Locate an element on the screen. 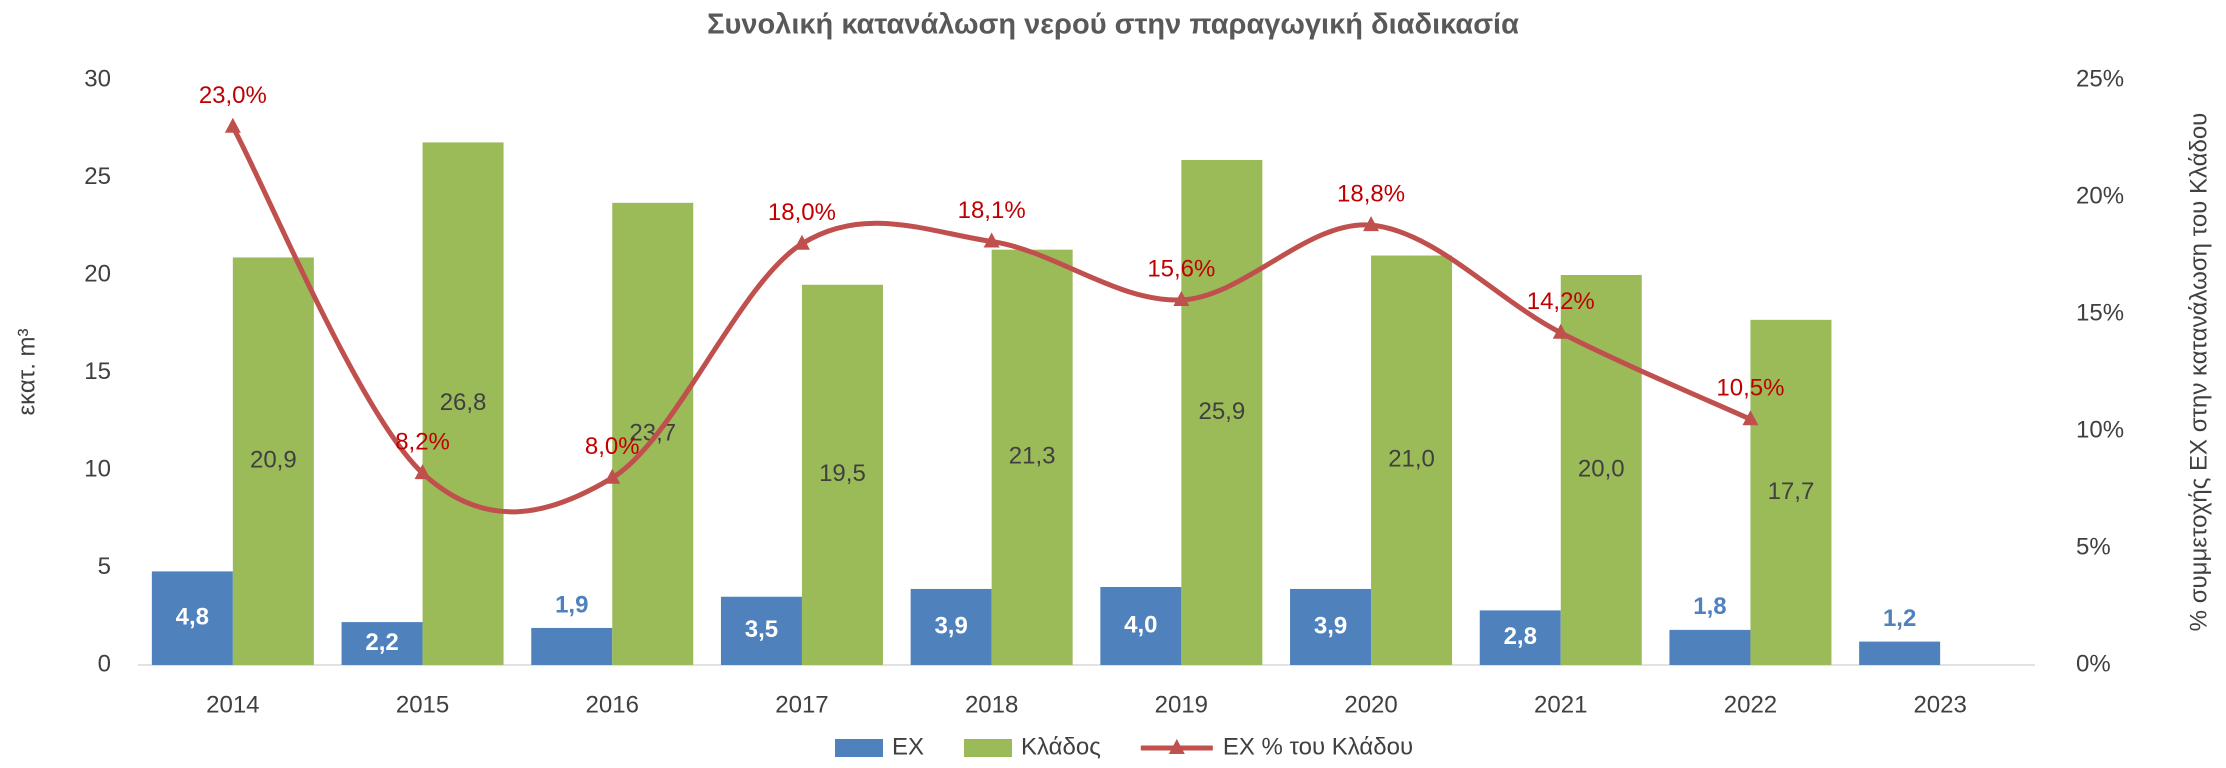 This screenshot has height=768, width=2226. legend-label: ΕΧ is located at coordinates (908, 746).